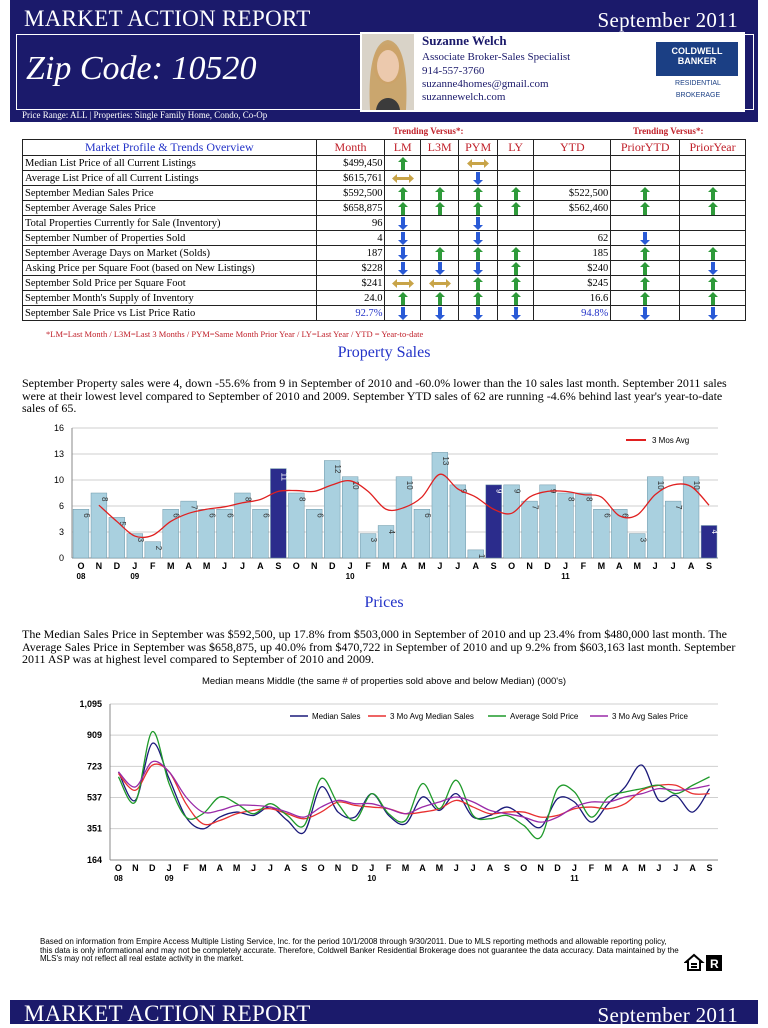 The width and height of the screenshot is (768, 1028). What do you see at coordinates (94, 829) in the screenshot?
I see `y-tick-label: 351` at bounding box center [94, 829].